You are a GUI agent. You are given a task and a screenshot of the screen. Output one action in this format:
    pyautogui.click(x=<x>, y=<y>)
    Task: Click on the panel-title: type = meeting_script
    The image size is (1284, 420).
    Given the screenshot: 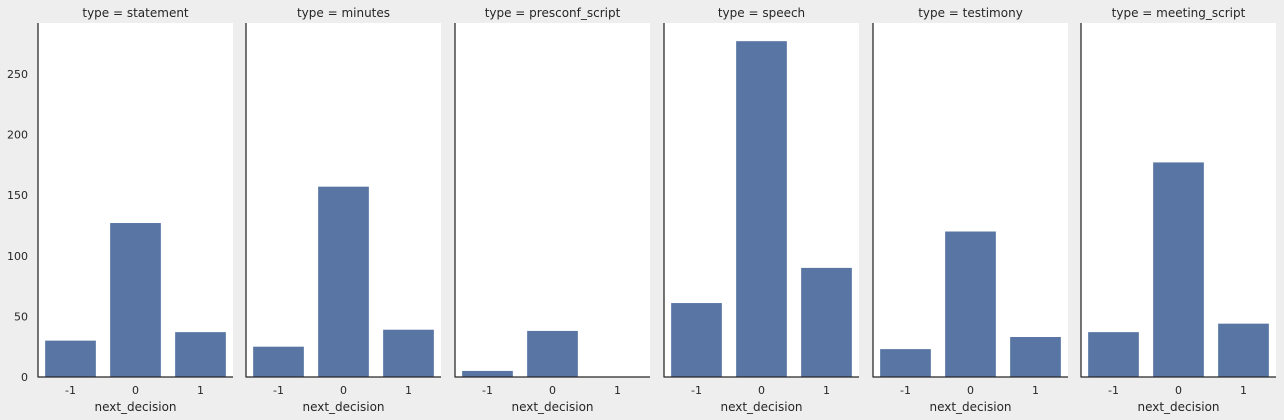 What is the action you would take?
    pyautogui.click(x=1179, y=13)
    